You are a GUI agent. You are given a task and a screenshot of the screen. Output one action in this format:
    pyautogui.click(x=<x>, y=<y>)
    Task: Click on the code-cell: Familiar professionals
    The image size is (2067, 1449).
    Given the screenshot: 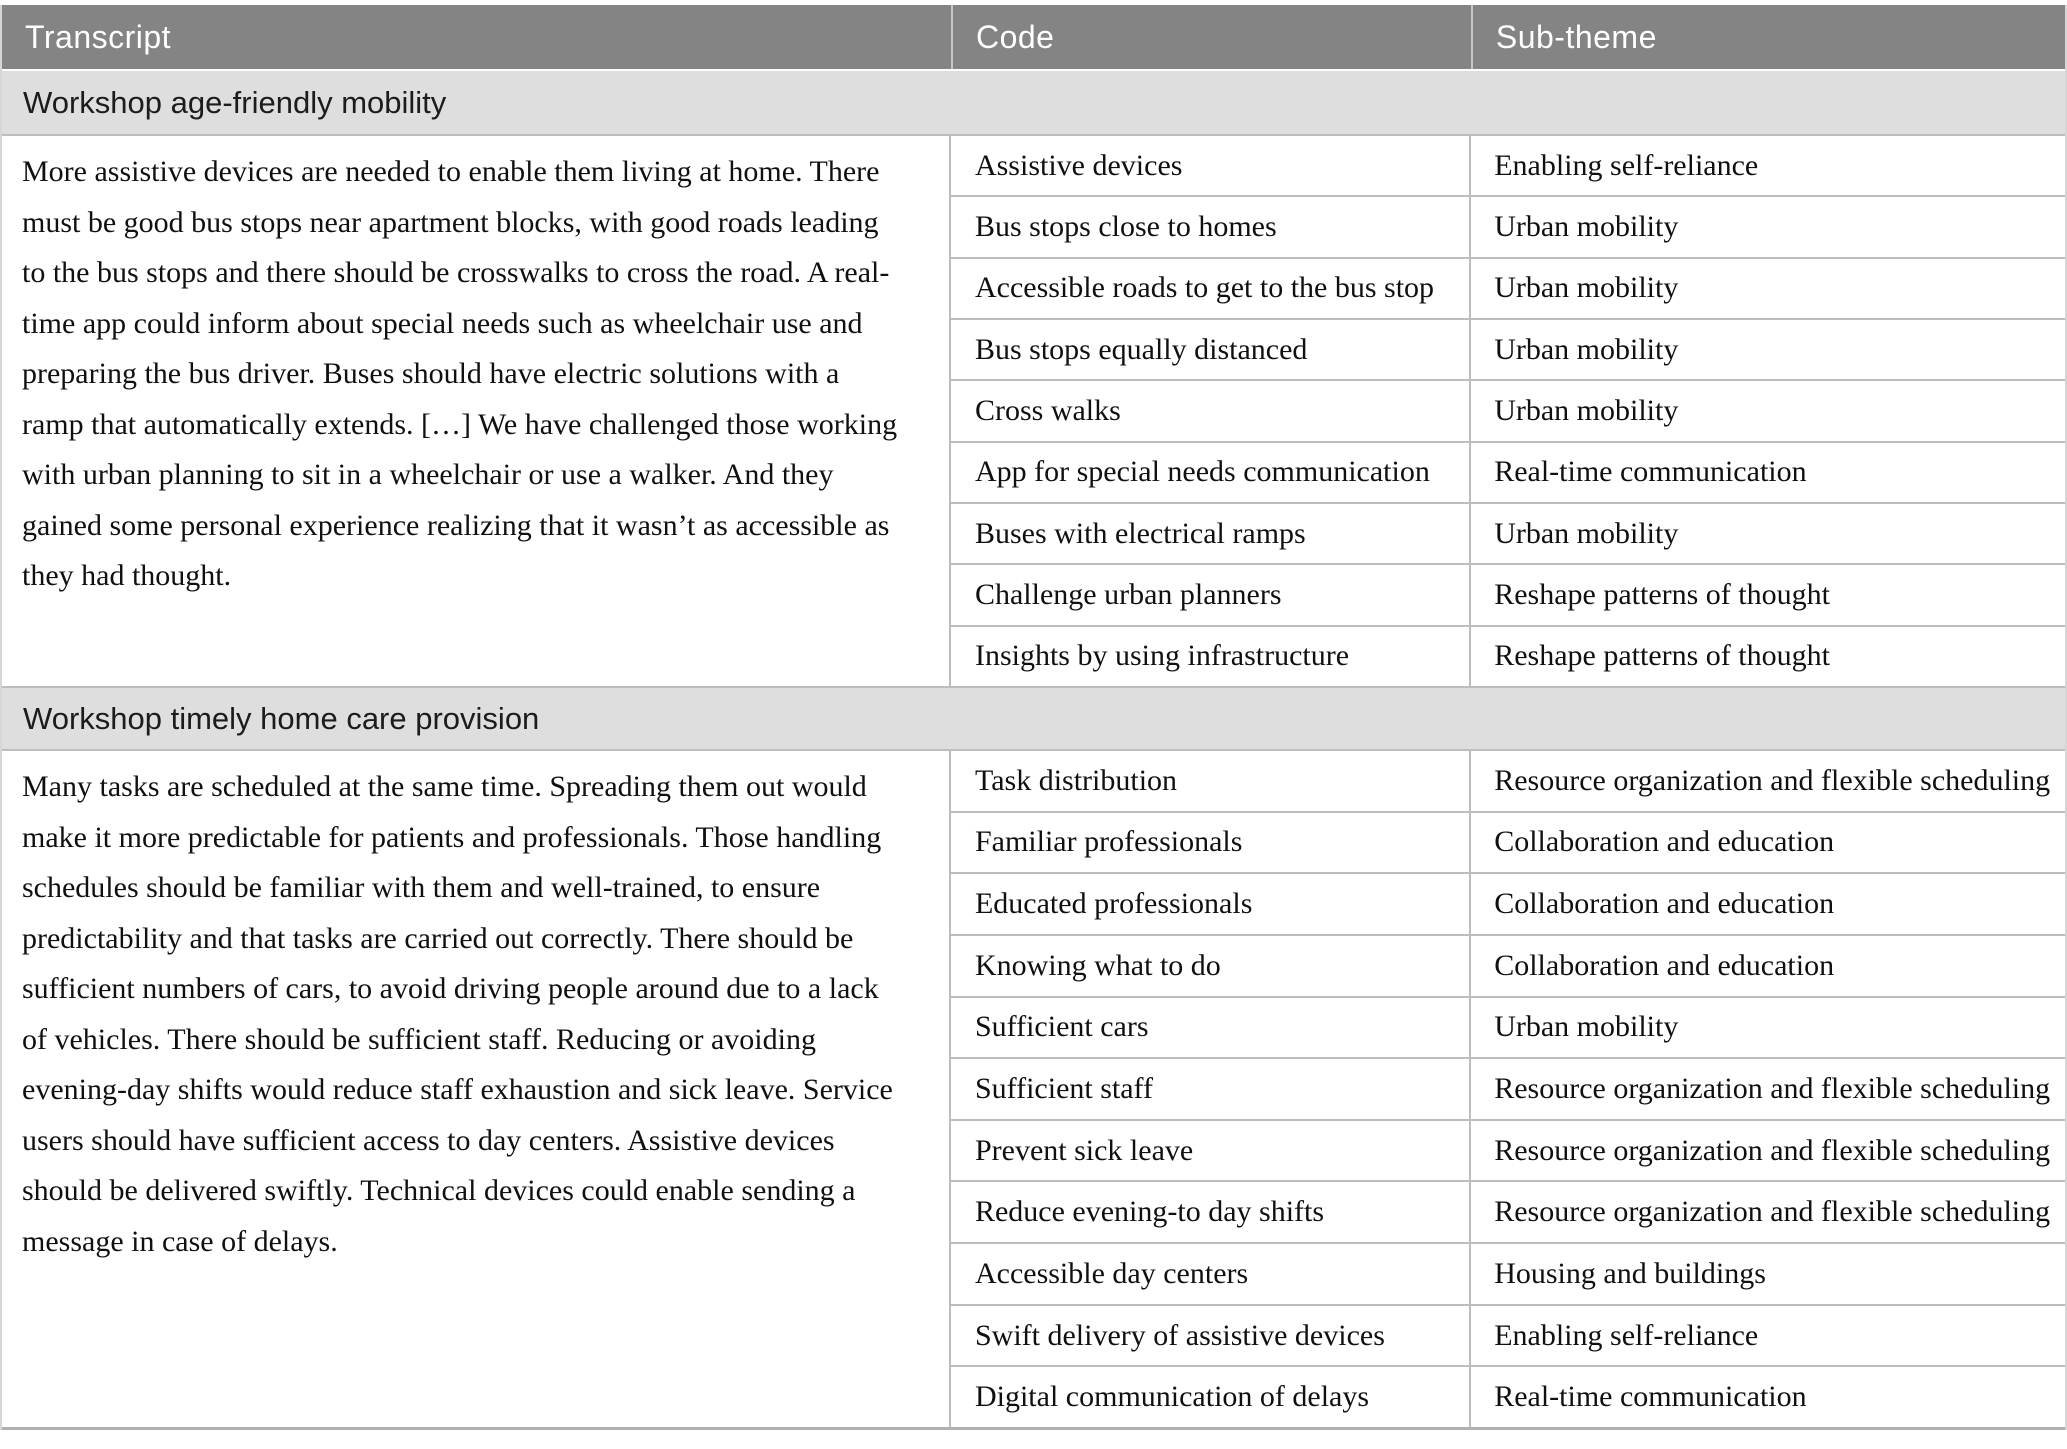 What is the action you would take?
    pyautogui.click(x=1211, y=842)
    